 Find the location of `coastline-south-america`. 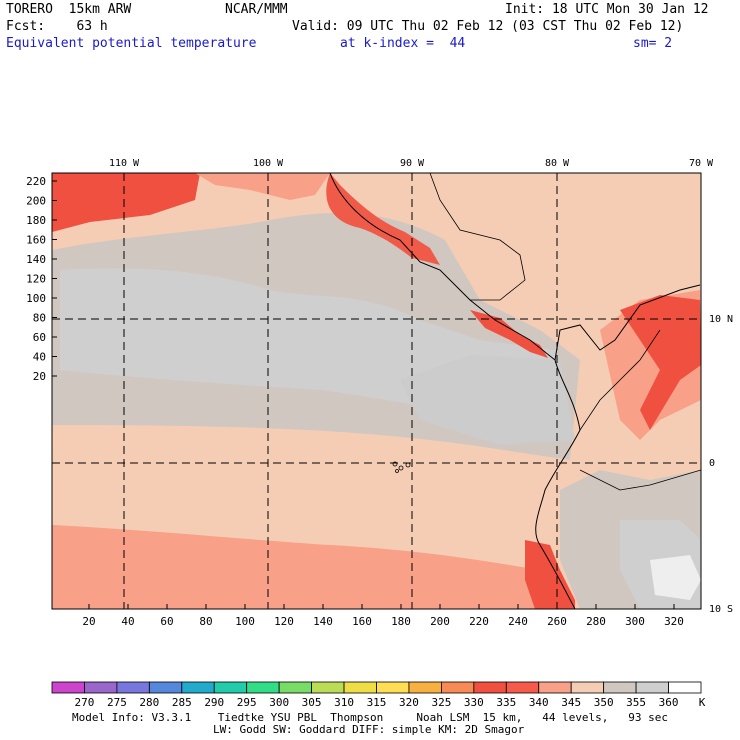

coastline-south-america is located at coordinates (558, 484).